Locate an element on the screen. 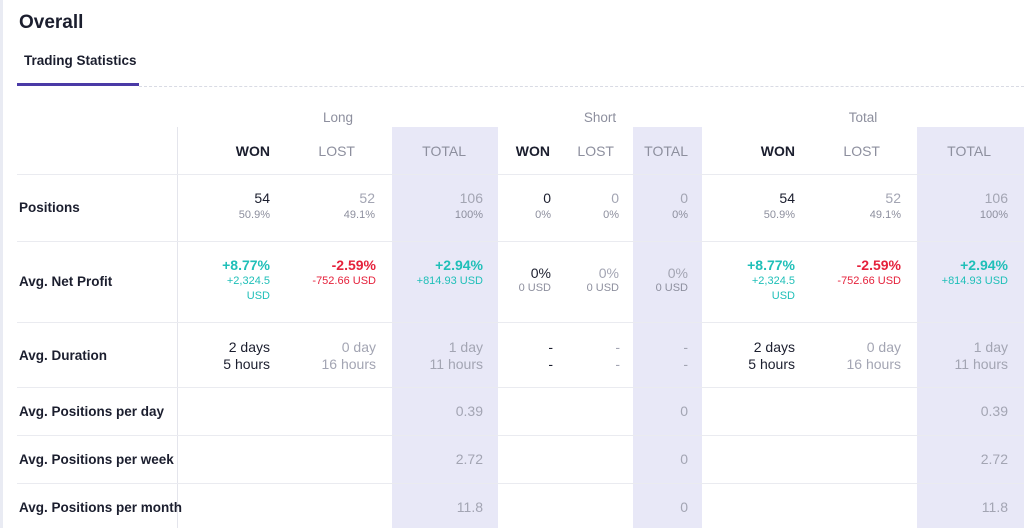 The image size is (1024, 528). cell-percent: 49.1% is located at coordinates (885, 215).